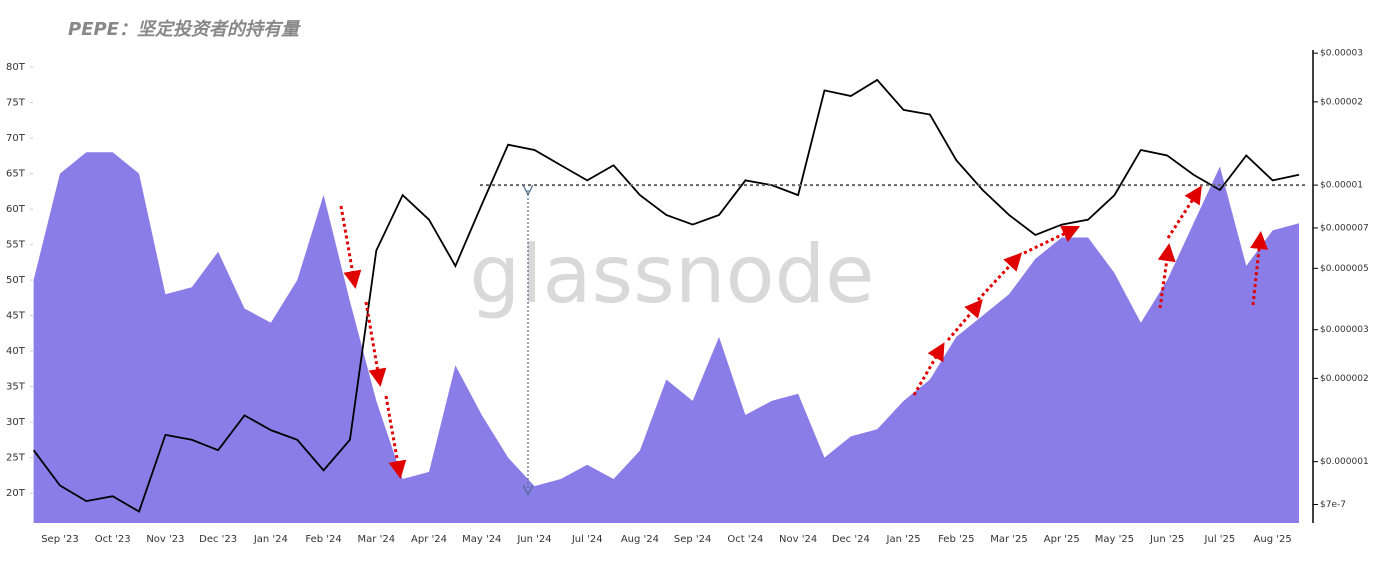 Image resolution: width=1373 pixels, height=563 pixels. Describe the element at coordinates (16, 280) in the screenshot. I see `y-tick-label: 50T` at that location.